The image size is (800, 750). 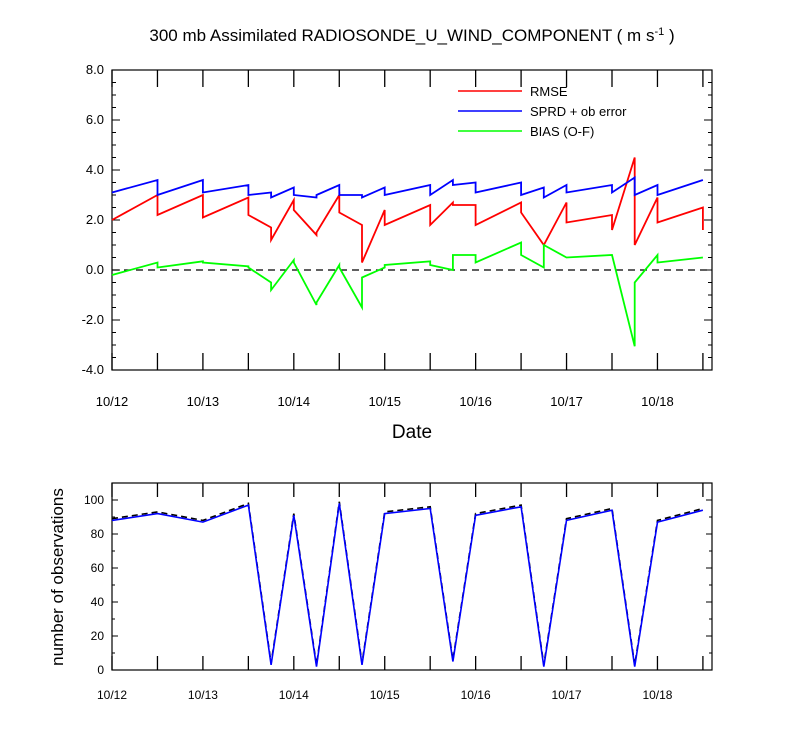 What do you see at coordinates (98, 534) in the screenshot?
I see `y-tick-label: 80` at bounding box center [98, 534].